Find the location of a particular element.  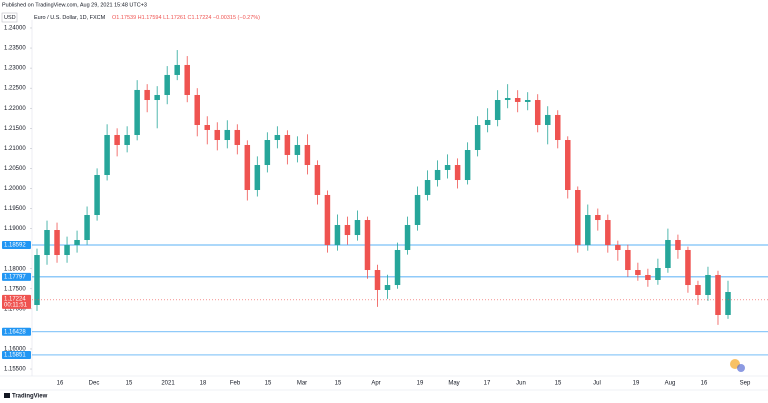

x-tick-label: 18 is located at coordinates (203, 384).